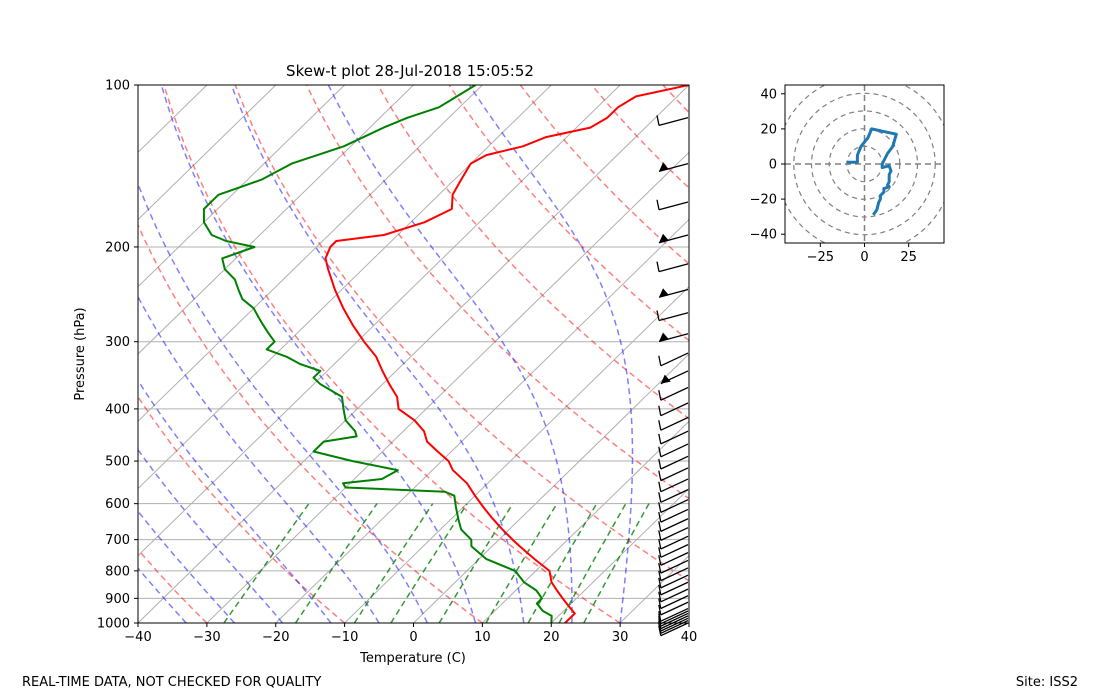 The height and width of the screenshot is (700, 1100). I want to click on x-tick-label: −20, so click(275, 637).